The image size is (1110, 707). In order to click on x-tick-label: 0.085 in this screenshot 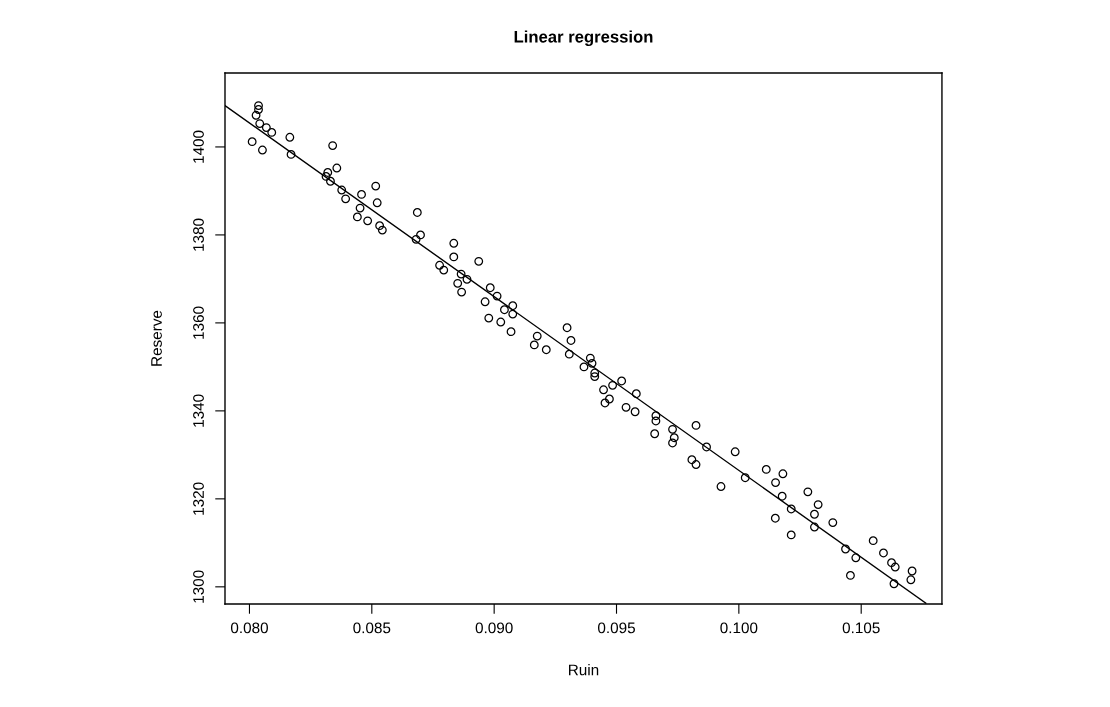, I will do `click(372, 628)`.